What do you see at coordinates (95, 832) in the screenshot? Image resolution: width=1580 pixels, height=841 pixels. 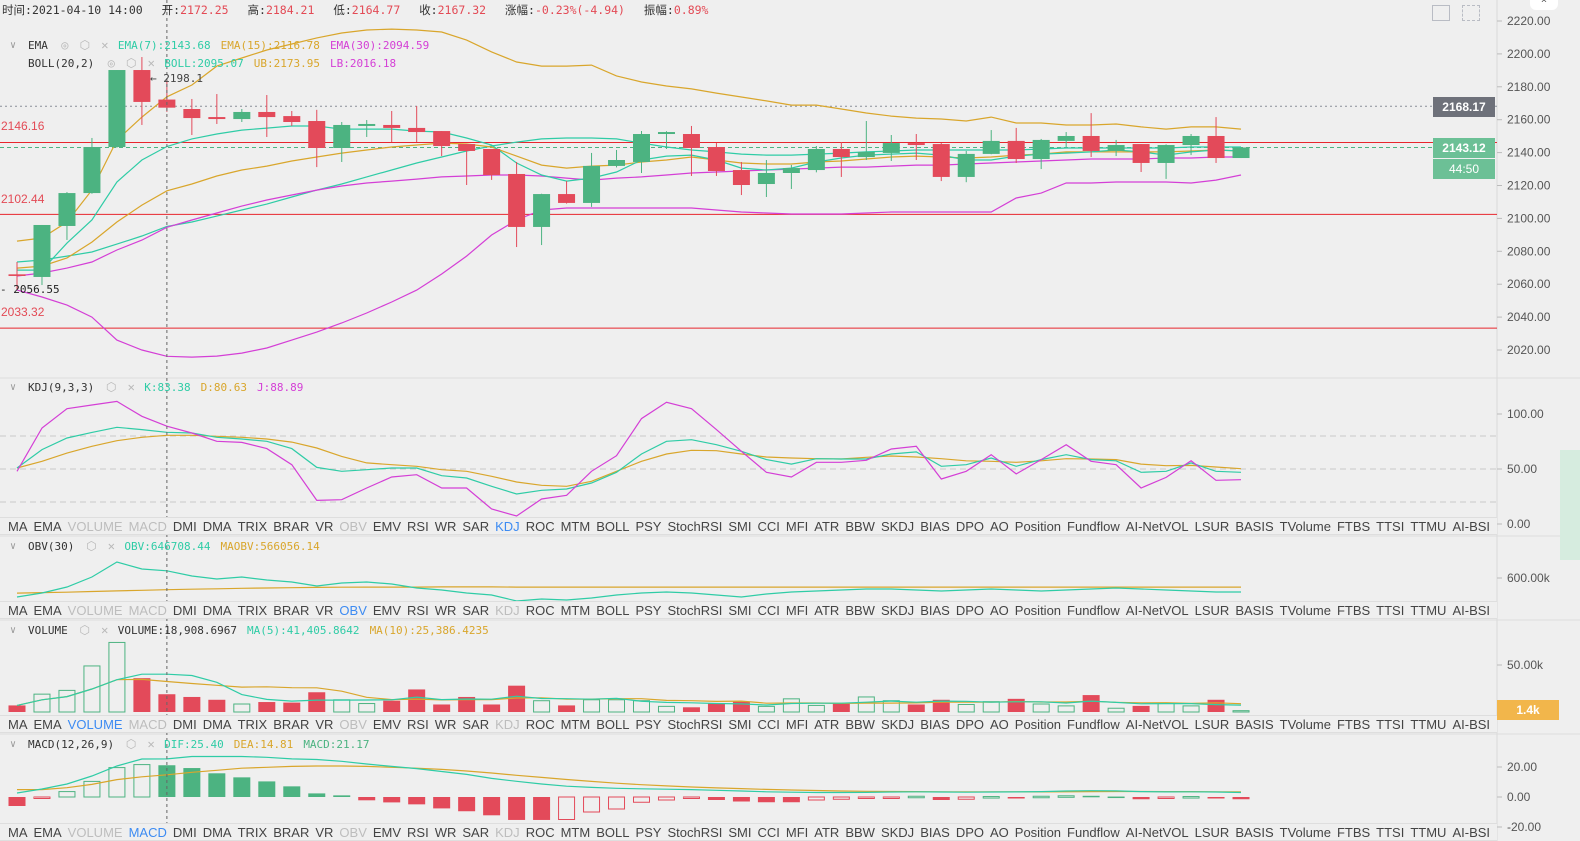 I see `tab-volume: VOLUME` at bounding box center [95, 832].